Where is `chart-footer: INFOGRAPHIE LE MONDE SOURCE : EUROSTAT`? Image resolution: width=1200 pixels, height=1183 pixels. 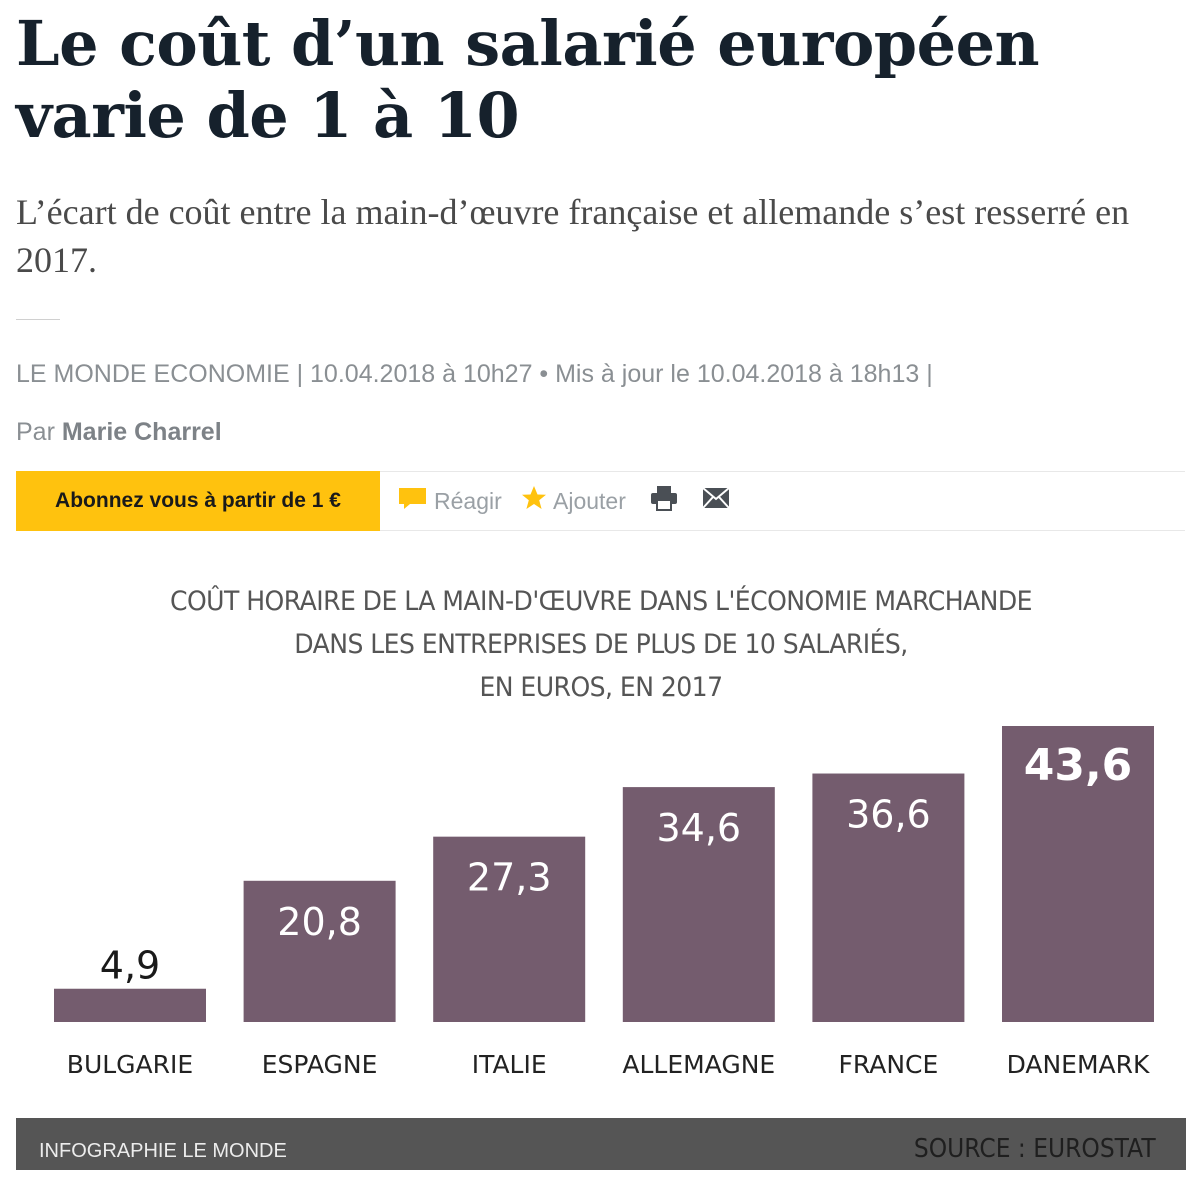
chart-footer: INFOGRAPHIE LE MONDE SOURCE : EUROSTAT is located at coordinates (601, 1144).